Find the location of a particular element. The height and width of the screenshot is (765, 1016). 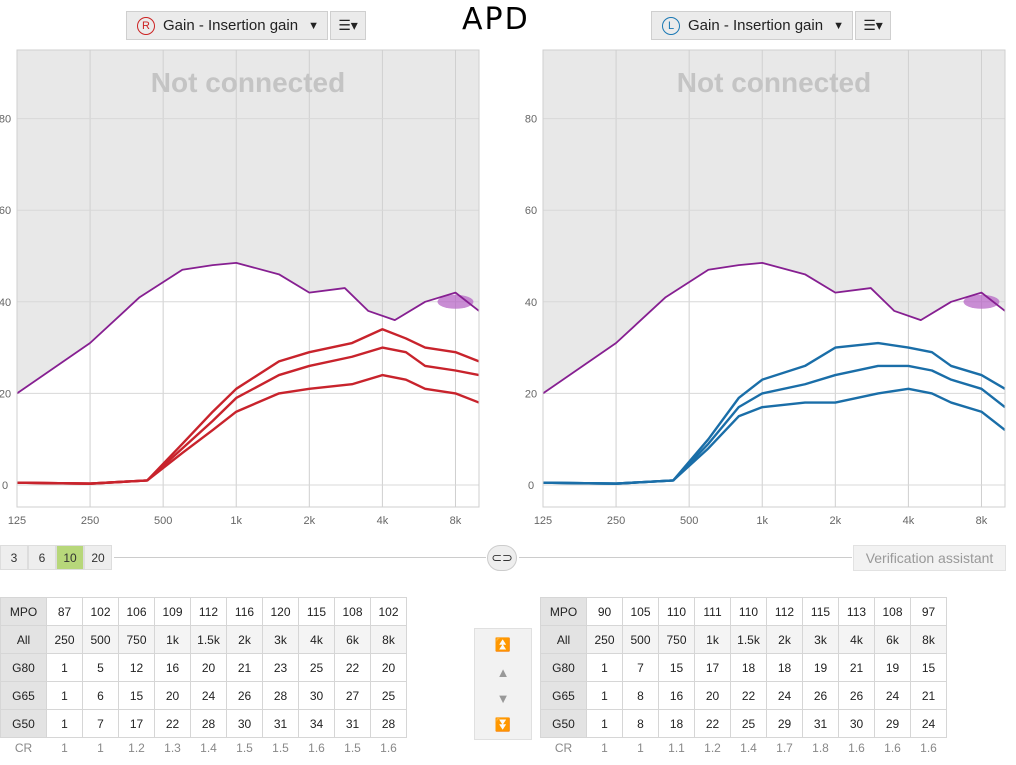

gain-cell: 34 is located at coordinates (316, 723).